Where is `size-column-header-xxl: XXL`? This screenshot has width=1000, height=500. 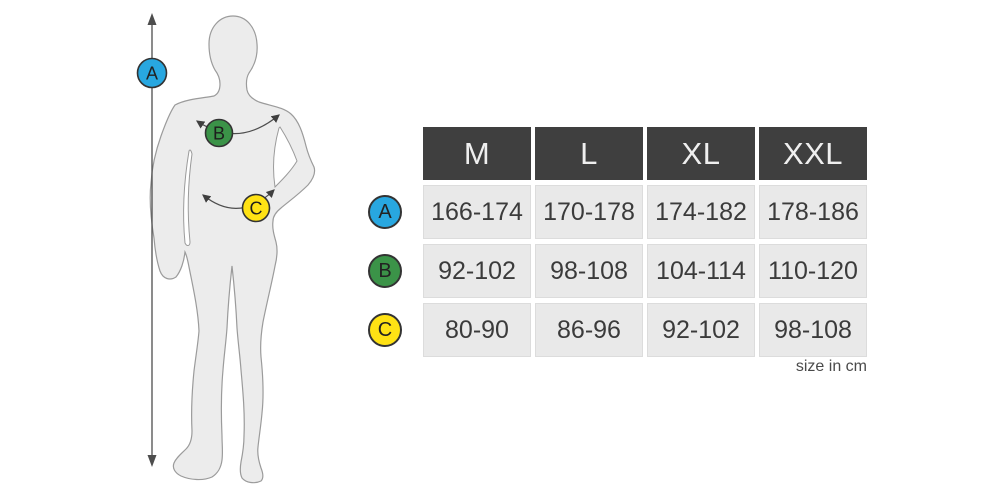
size-column-header-xxl: XXL is located at coordinates (813, 153).